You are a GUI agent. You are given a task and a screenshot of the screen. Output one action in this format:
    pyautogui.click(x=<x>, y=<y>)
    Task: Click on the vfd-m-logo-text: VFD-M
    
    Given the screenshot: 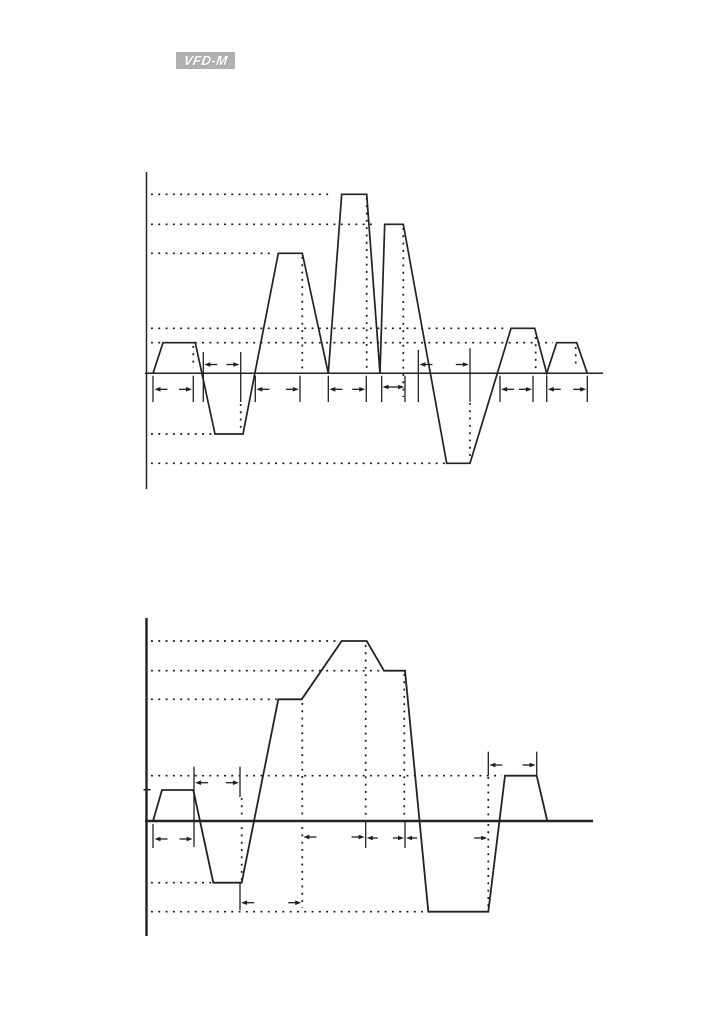 What is the action you would take?
    pyautogui.click(x=205, y=60)
    